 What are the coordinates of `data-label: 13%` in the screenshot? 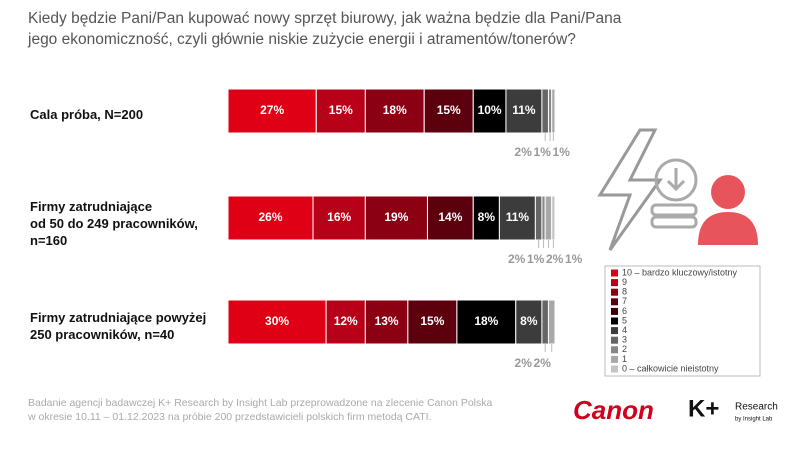 It's located at (387, 321).